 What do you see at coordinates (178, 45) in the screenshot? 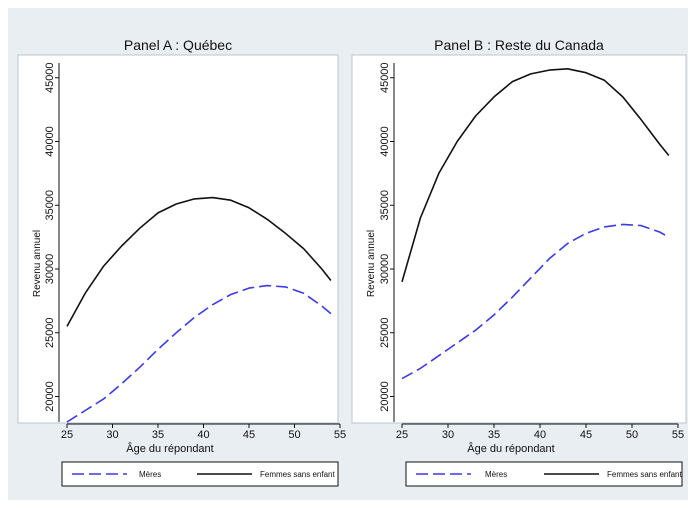
I see `panel-title: Panel A : Québec` at bounding box center [178, 45].